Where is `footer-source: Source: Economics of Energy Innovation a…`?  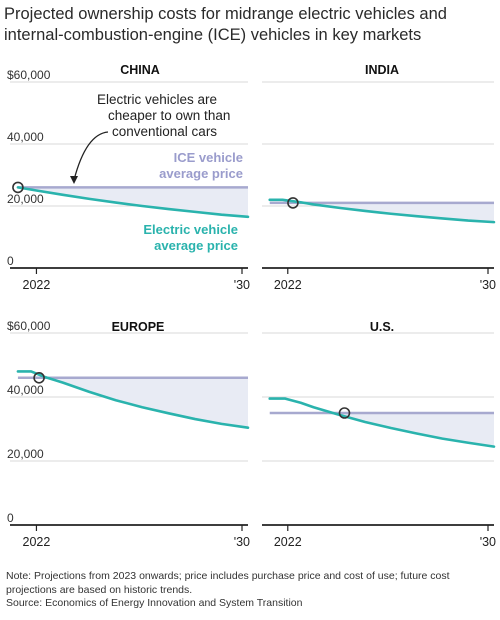 footer-source: Source: Economics of Energy Innovation a… is located at coordinates (154, 603).